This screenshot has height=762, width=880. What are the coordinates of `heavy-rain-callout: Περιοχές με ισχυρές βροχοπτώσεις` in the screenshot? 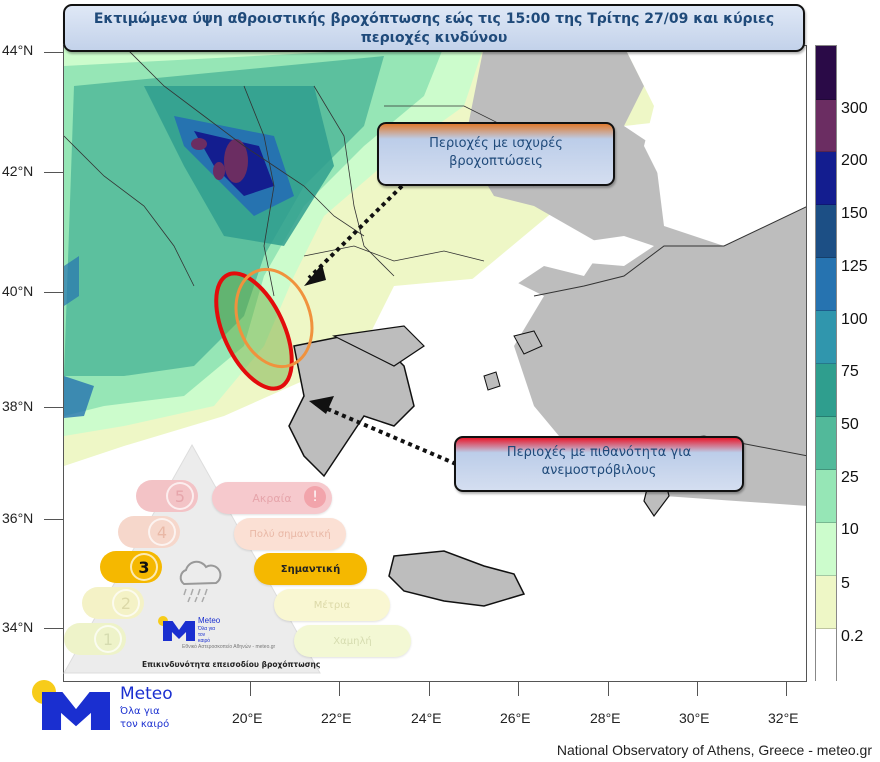 It's located at (496, 154).